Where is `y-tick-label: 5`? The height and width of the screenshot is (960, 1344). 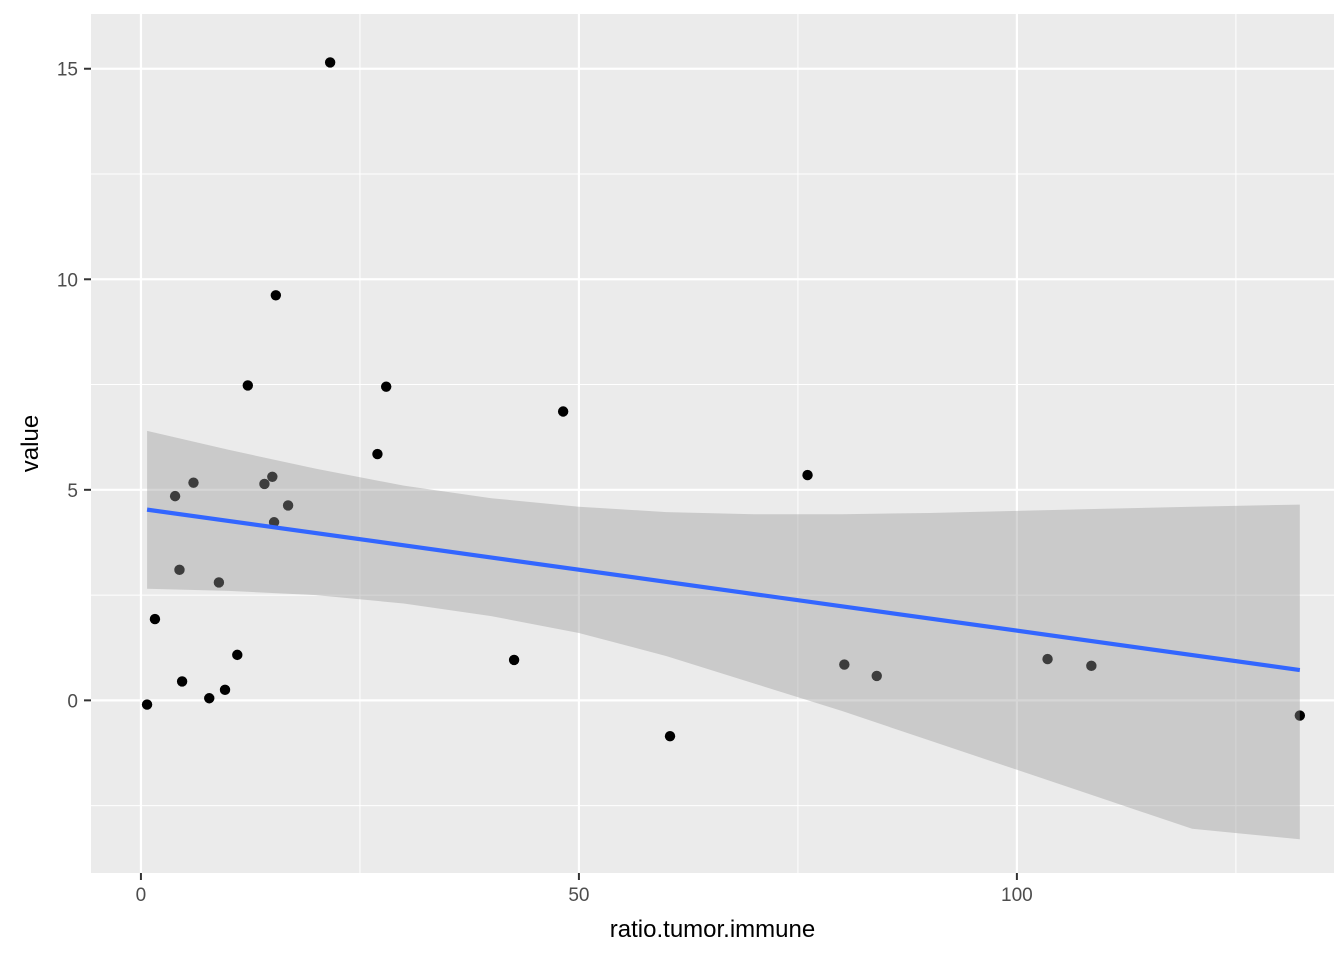 y-tick-label: 5 is located at coordinates (72, 491).